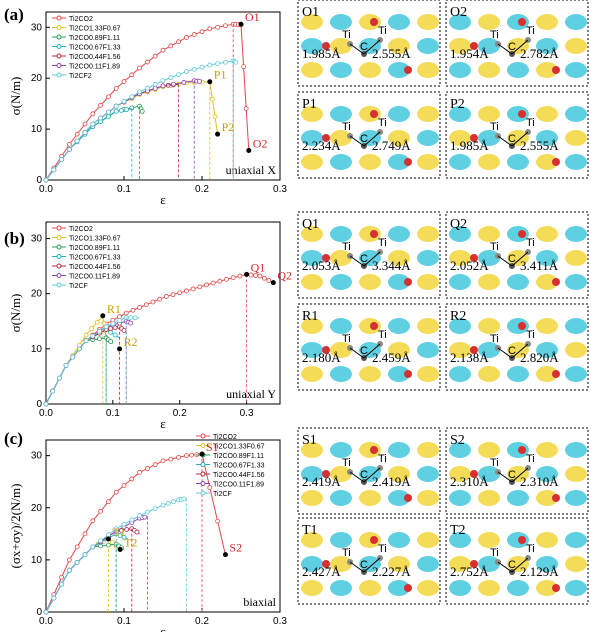 This screenshot has width=600, height=632. Describe the element at coordinates (78, 286) in the screenshot. I see `legend-entry: Ti2CF` at that location.